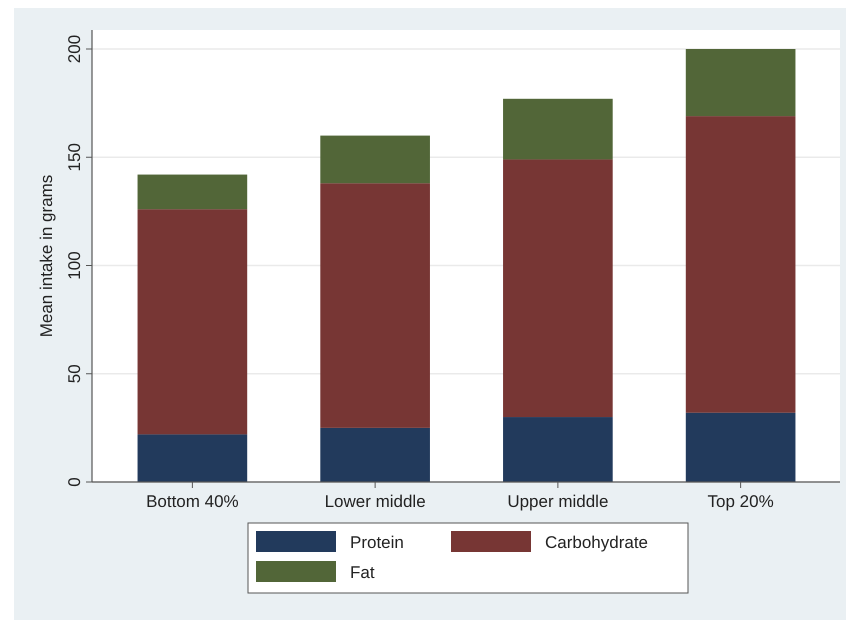 This screenshot has height=620, width=846. I want to click on x-tick-label: Lower middle, so click(375, 501).